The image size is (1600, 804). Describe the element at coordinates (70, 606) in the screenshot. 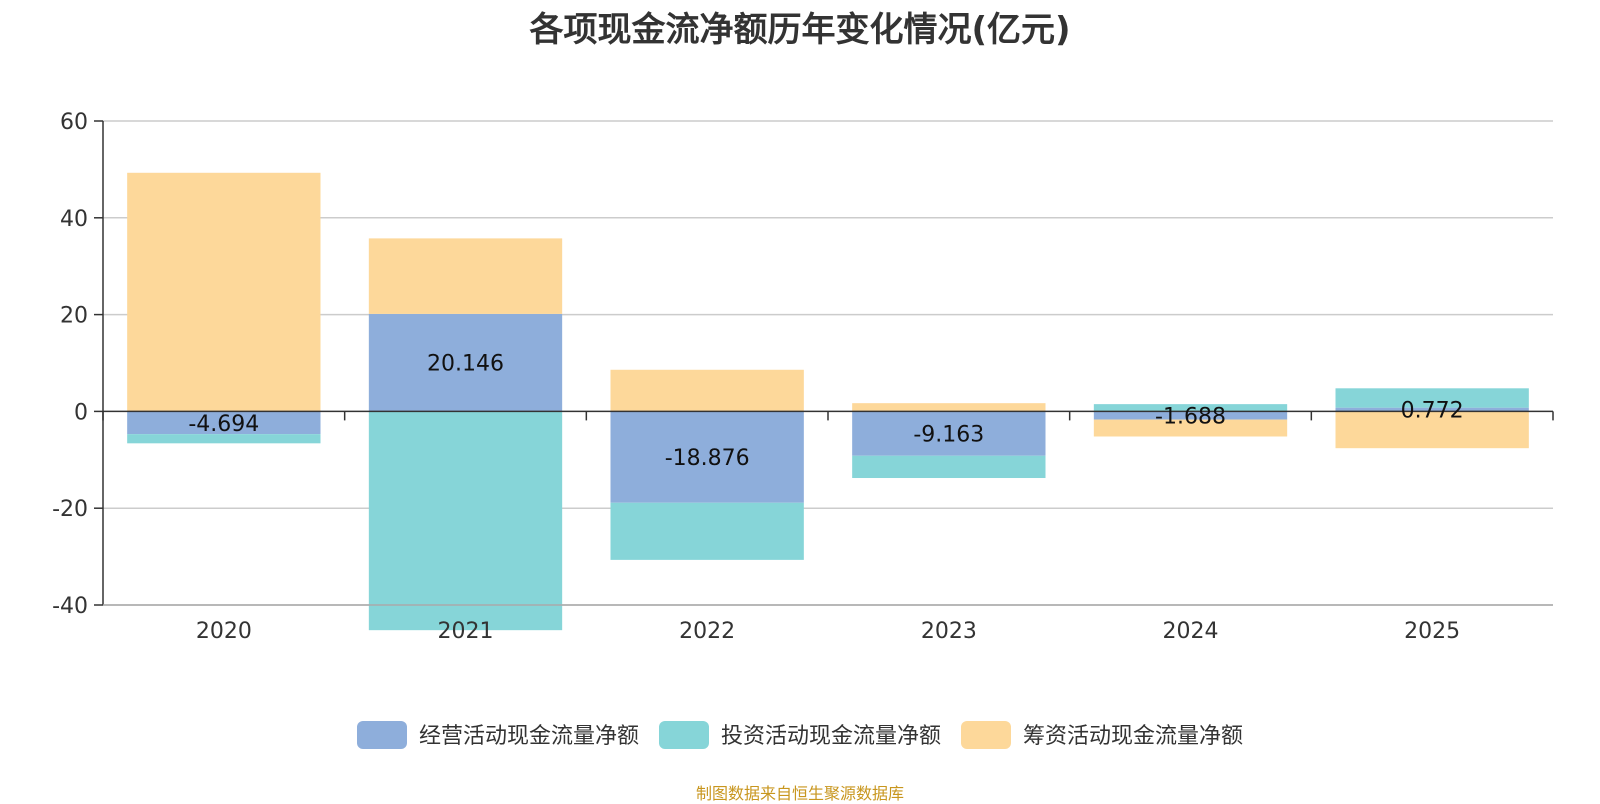

I see `y-tick-label: -40` at that location.